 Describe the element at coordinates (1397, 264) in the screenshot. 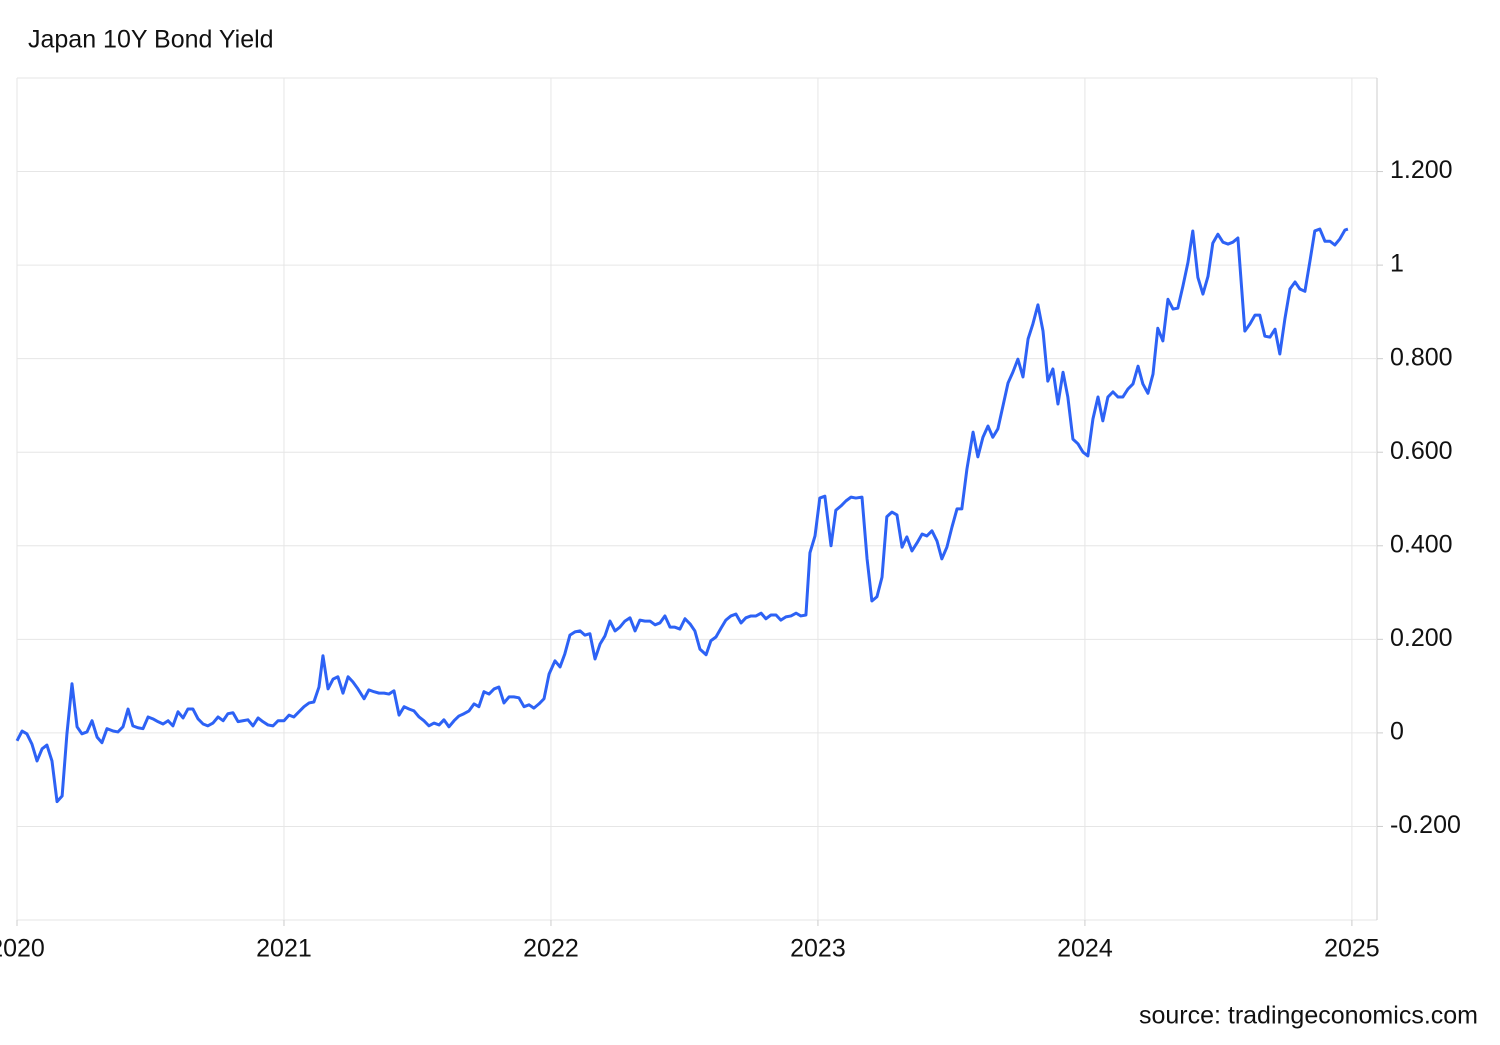

I see `y-tick-label: 1` at that location.